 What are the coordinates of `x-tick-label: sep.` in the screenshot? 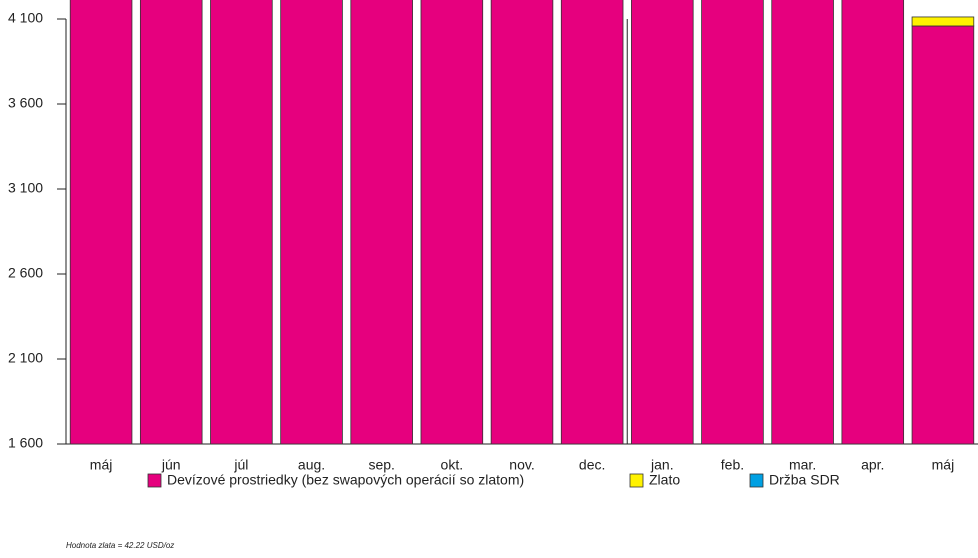 It's located at (381, 465).